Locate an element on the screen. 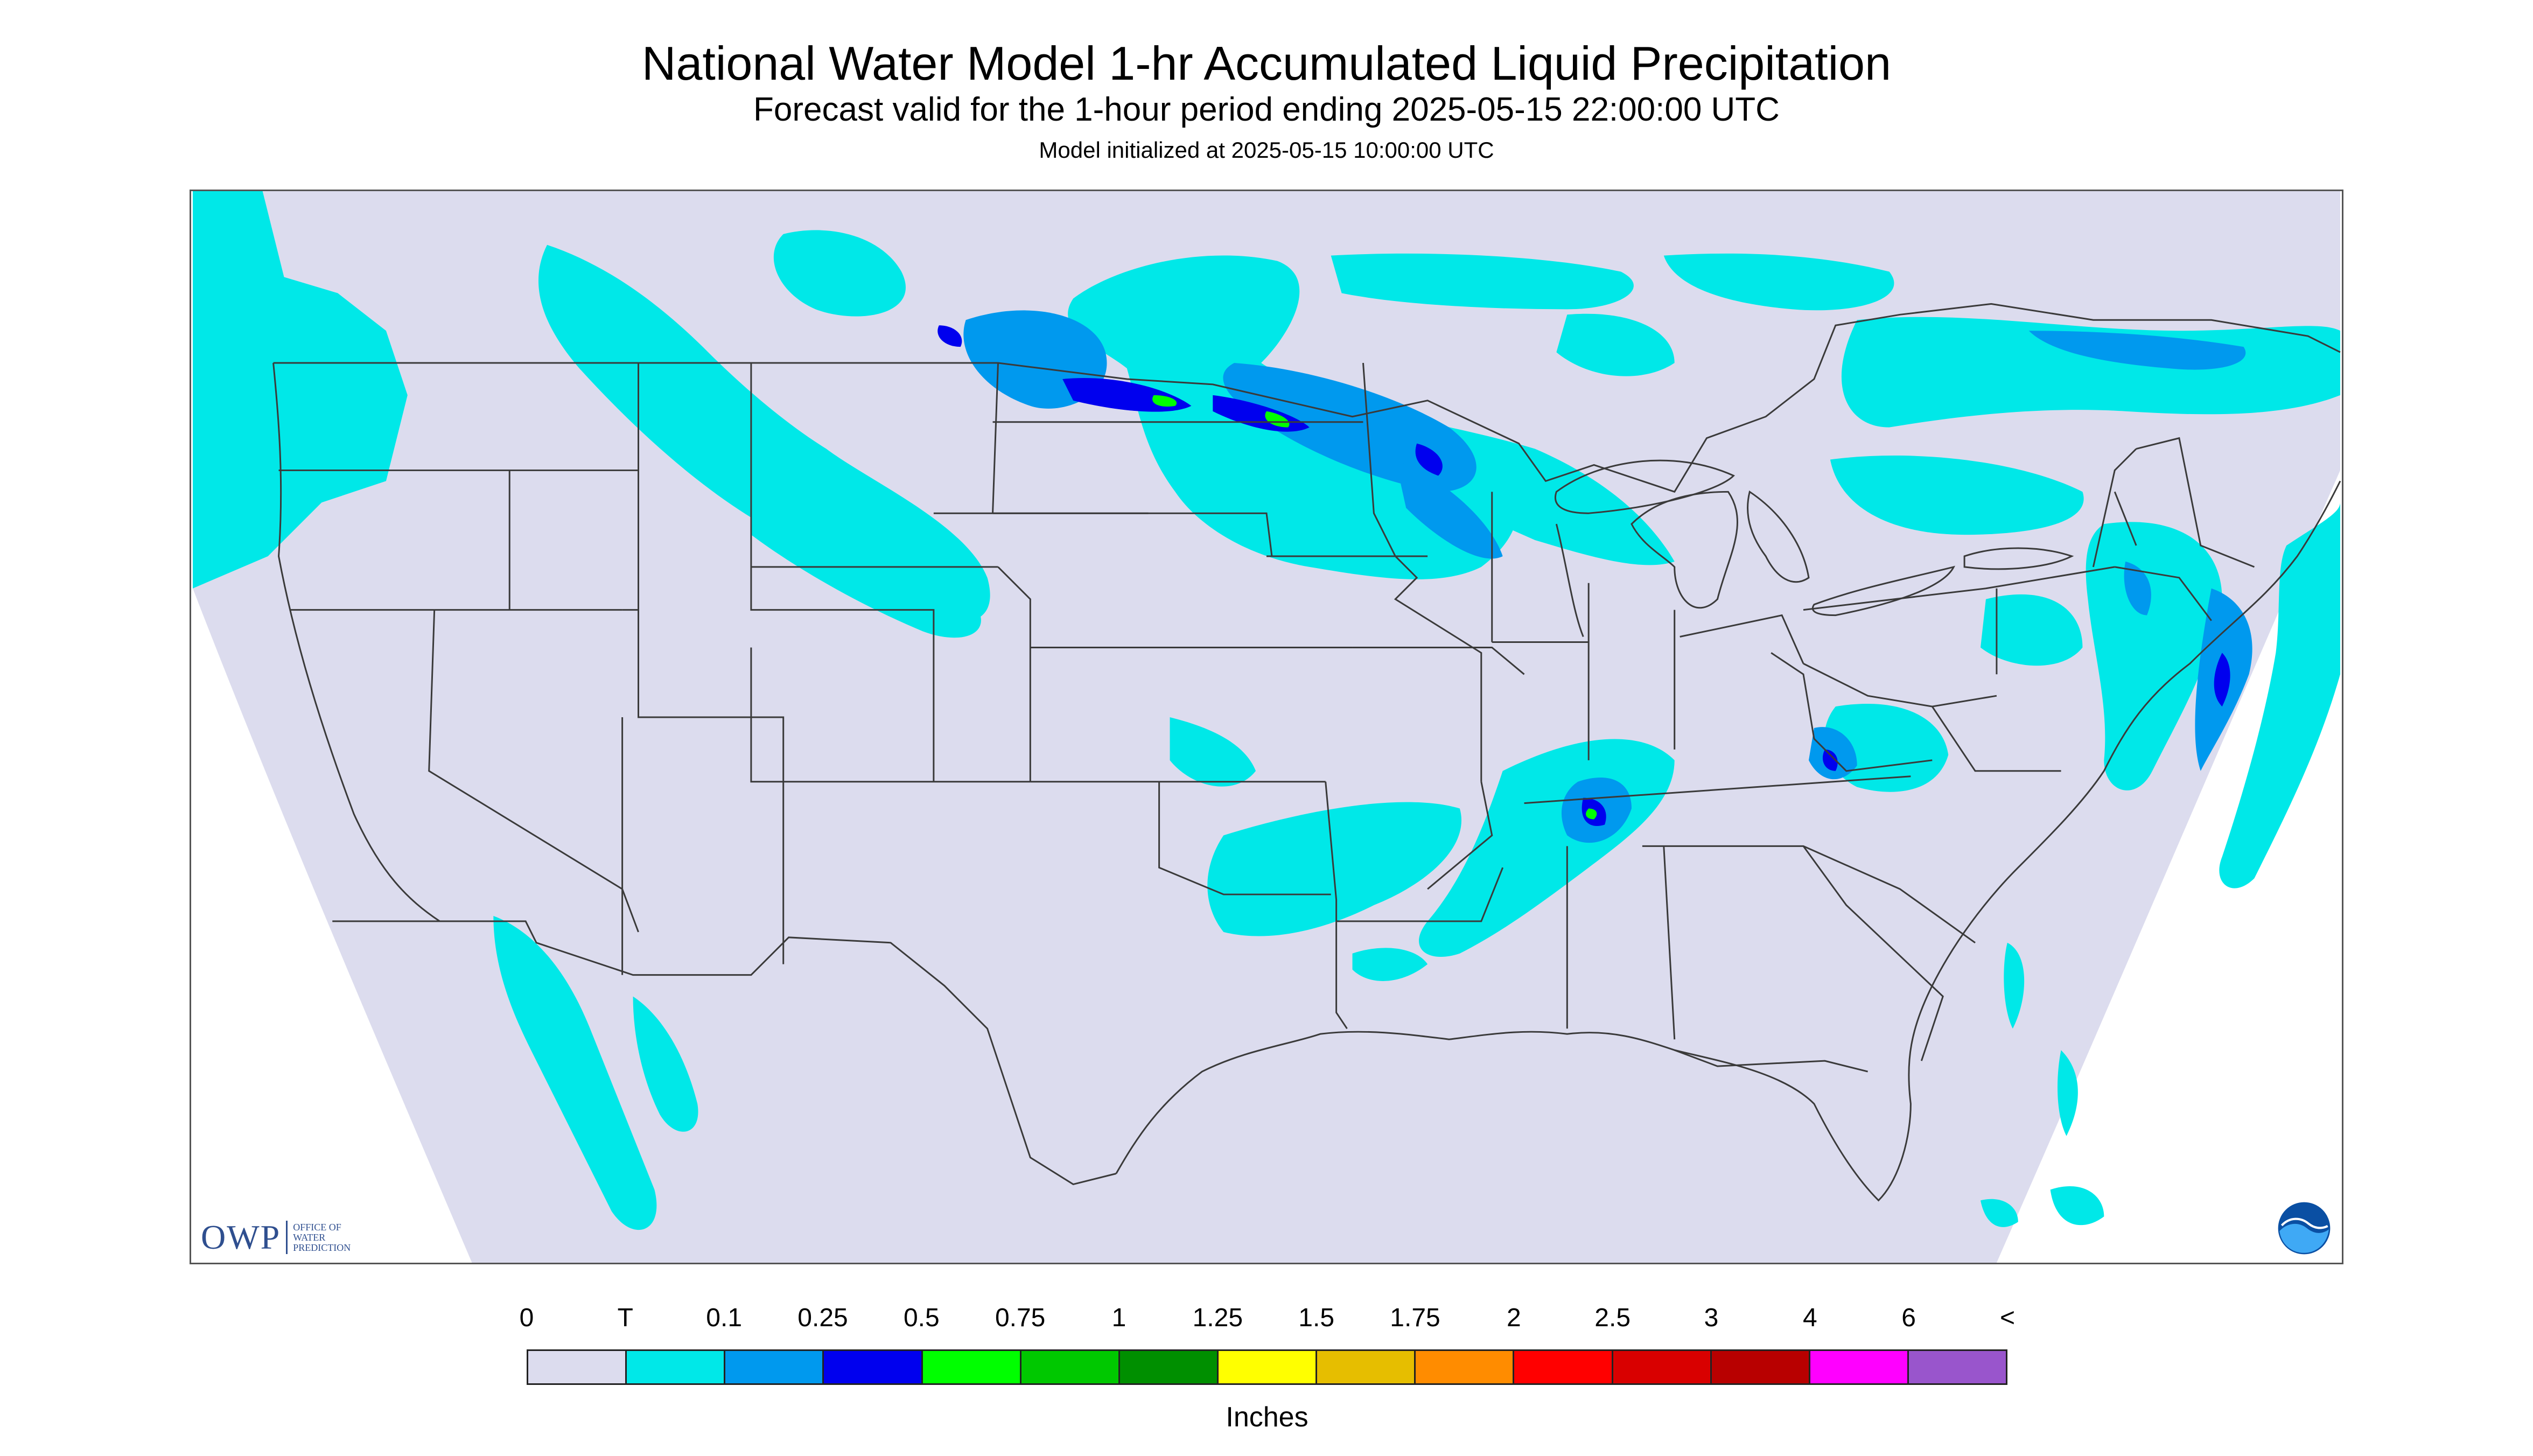 This screenshot has width=2533, height=1456. legend-tick-label: 4 is located at coordinates (1810, 1318).